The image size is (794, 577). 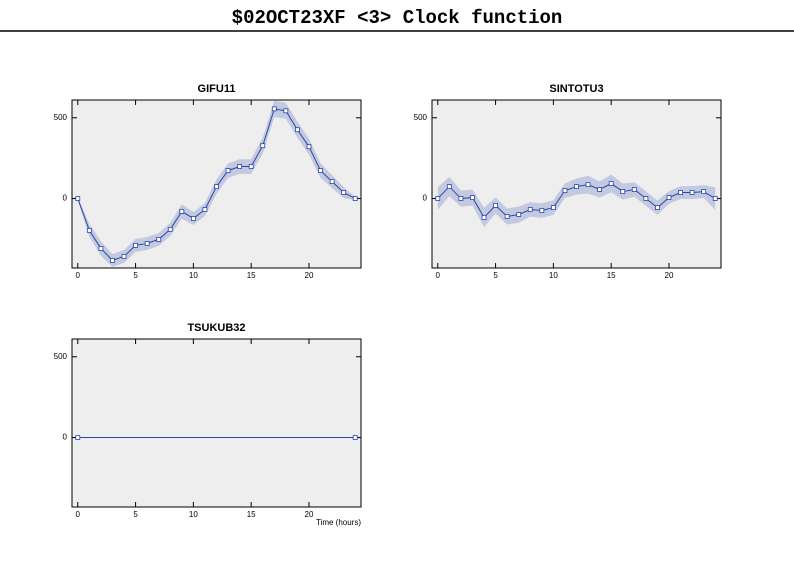 I want to click on figure-title: $02OCT23XF <3> Clock function, so click(x=397, y=18).